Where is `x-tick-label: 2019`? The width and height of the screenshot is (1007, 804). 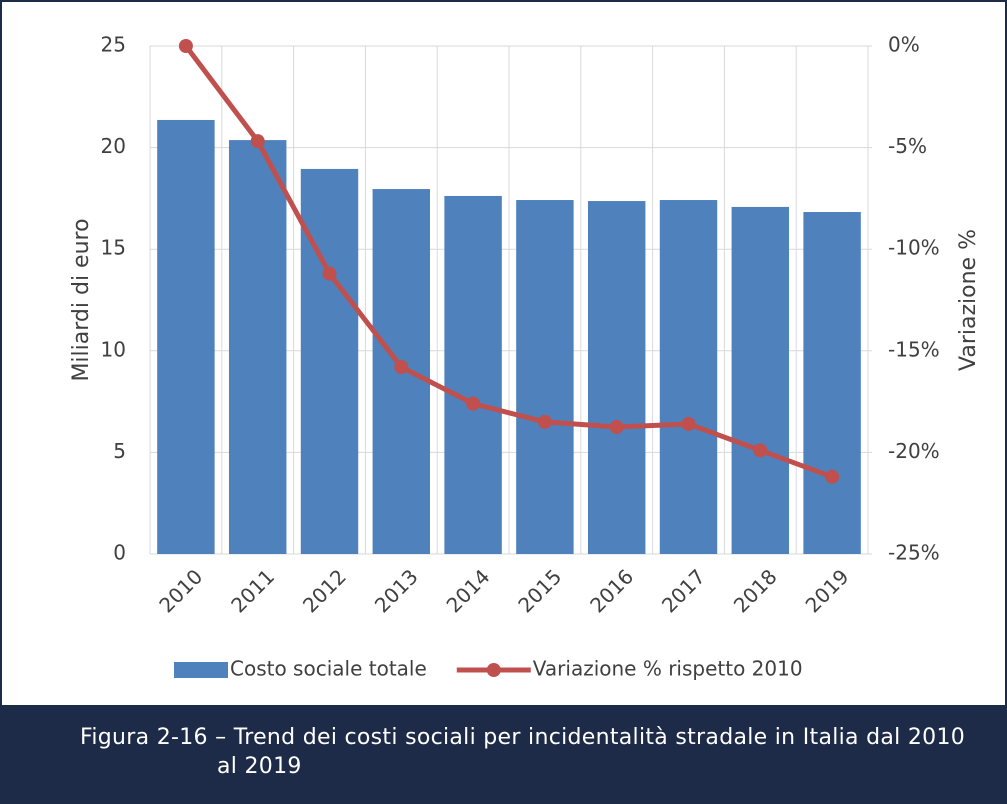
x-tick-label: 2019 is located at coordinates (827, 590).